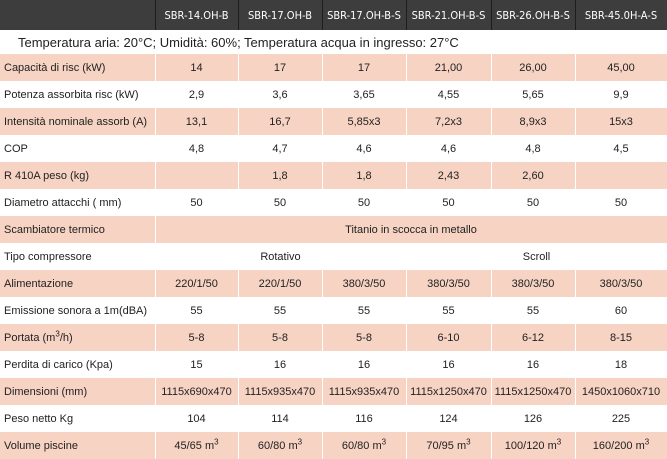  I want to click on cell-value: 126, so click(533, 418).